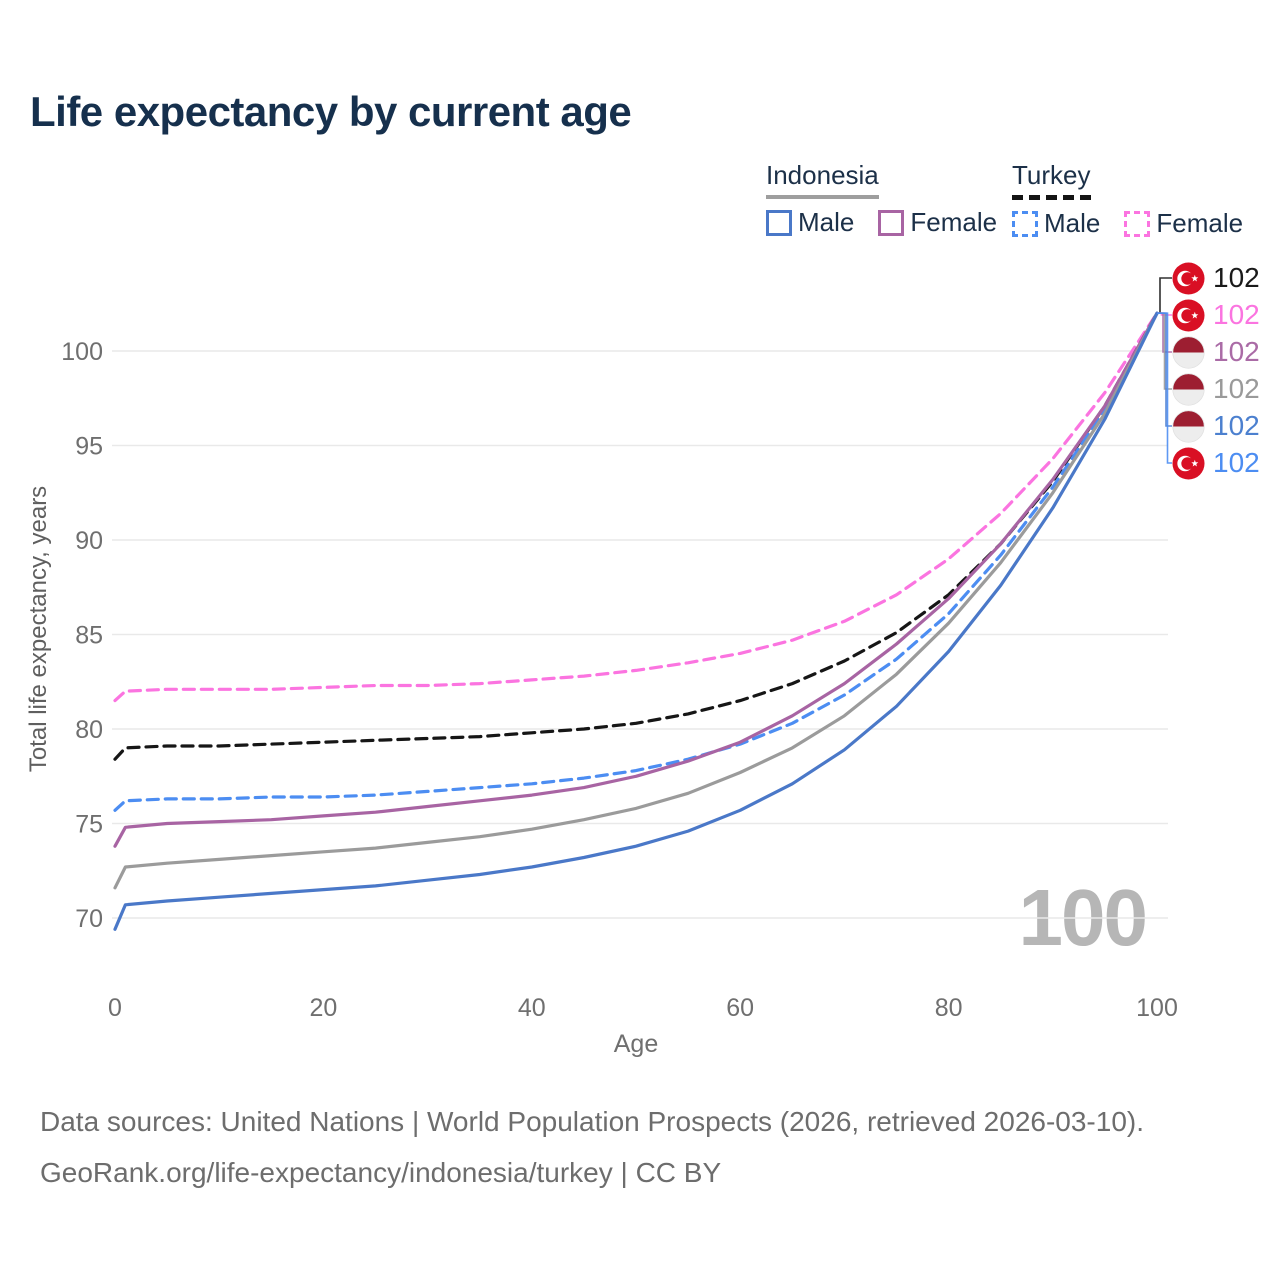 Image resolution: width=1280 pixels, height=1280 pixels. Describe the element at coordinates (636, 1044) in the screenshot. I see `x-axis-title: Age` at that location.